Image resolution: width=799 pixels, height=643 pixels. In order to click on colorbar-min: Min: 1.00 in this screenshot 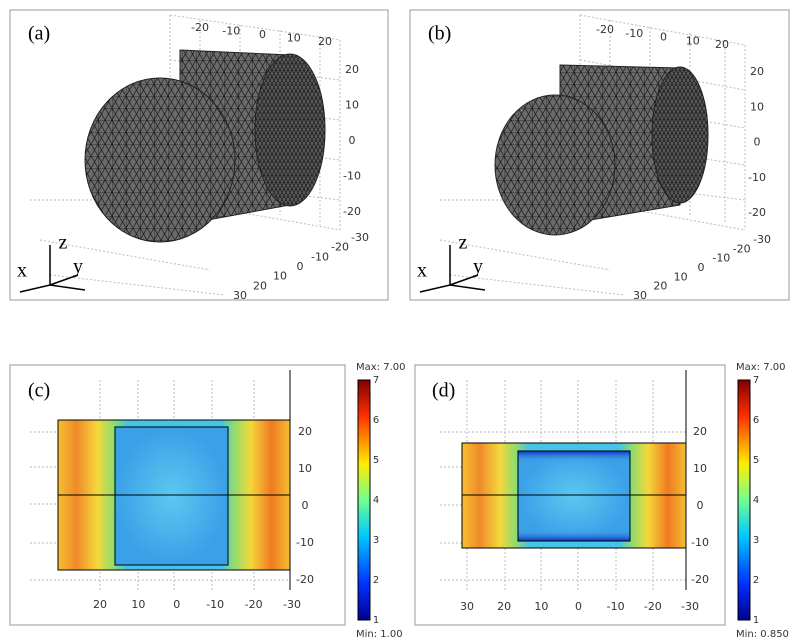, I will do `click(379, 634)`.